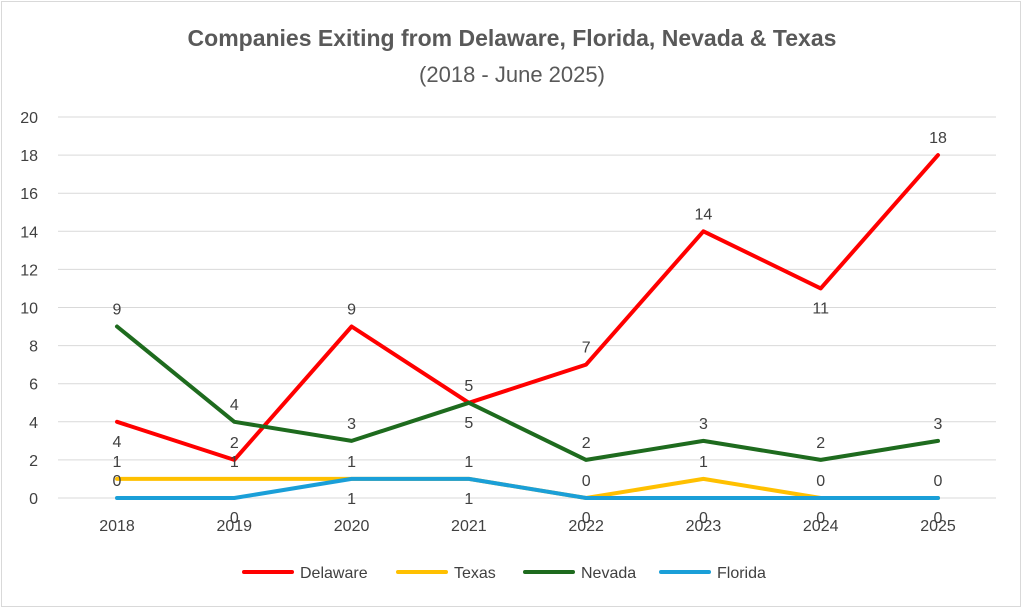 The width and height of the screenshot is (1024, 610). I want to click on y-tick-label: 4, so click(33, 423).